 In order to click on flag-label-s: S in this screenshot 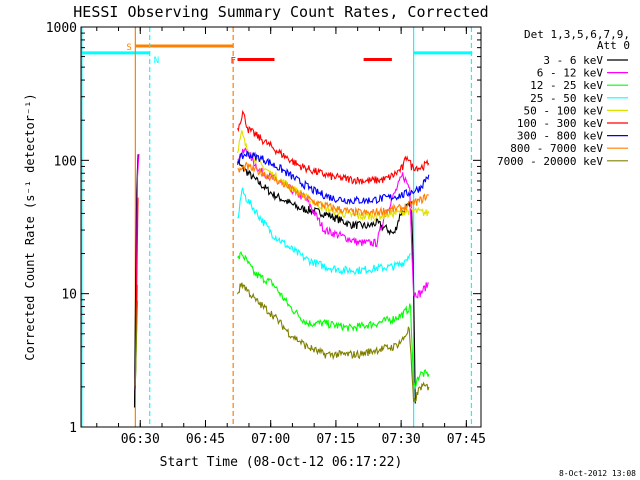, I will do `click(128, 48)`.